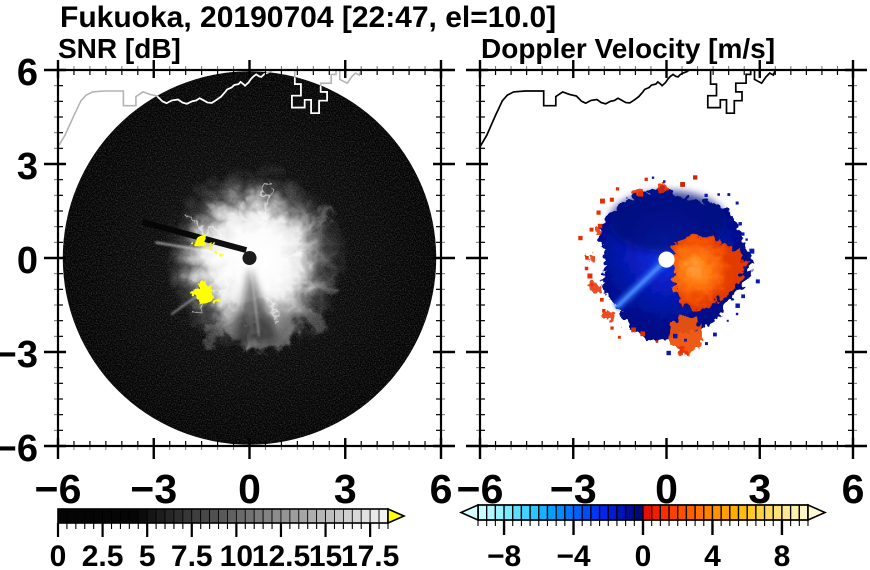  What do you see at coordinates (641, 283) in the screenshot?
I see `velocity-bright-blue-ray-core` at bounding box center [641, 283].